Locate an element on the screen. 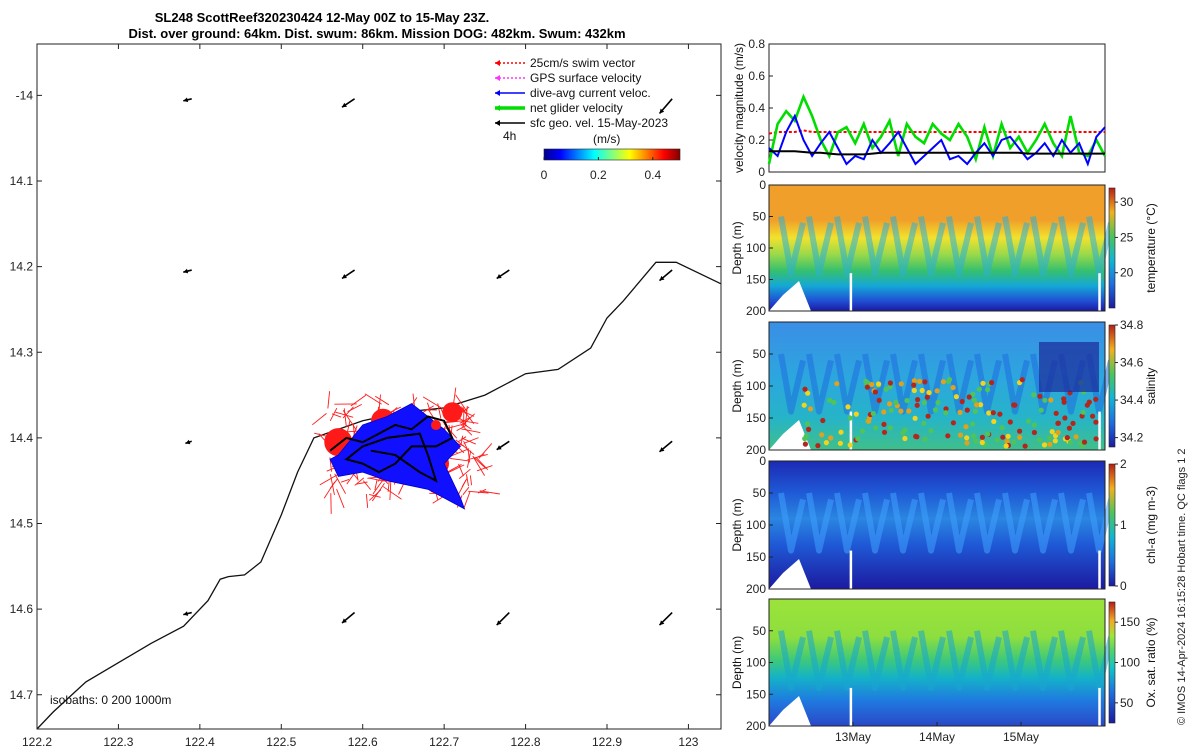  legend-label: sfc geo. vel. 15-May-2023 is located at coordinates (599, 123).